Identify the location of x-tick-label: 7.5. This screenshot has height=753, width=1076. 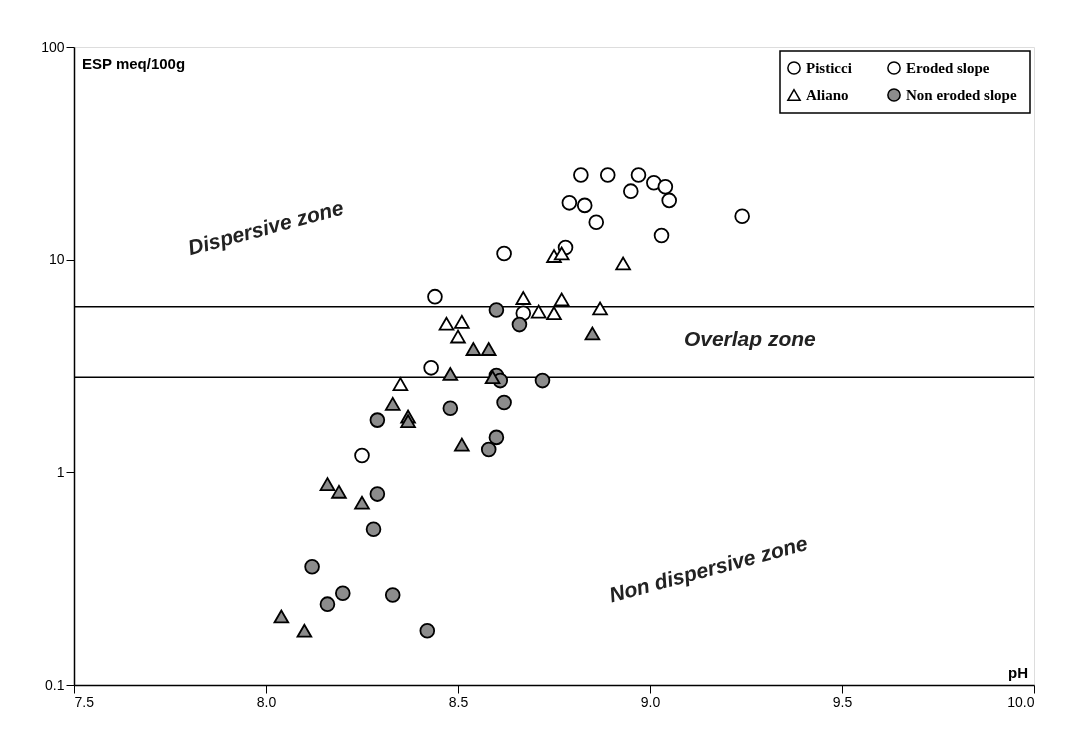
(84, 701).